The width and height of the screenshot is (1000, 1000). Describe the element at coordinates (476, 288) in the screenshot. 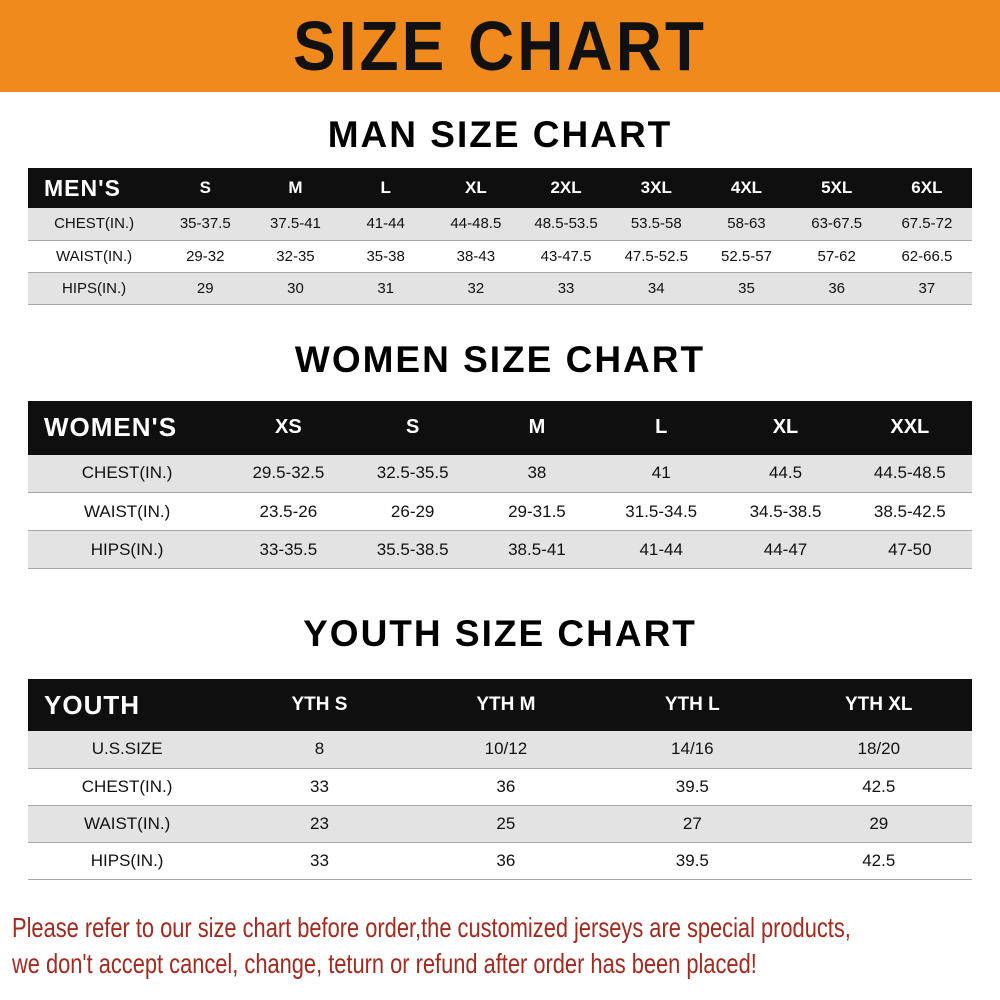

I see `size-value: 32` at that location.